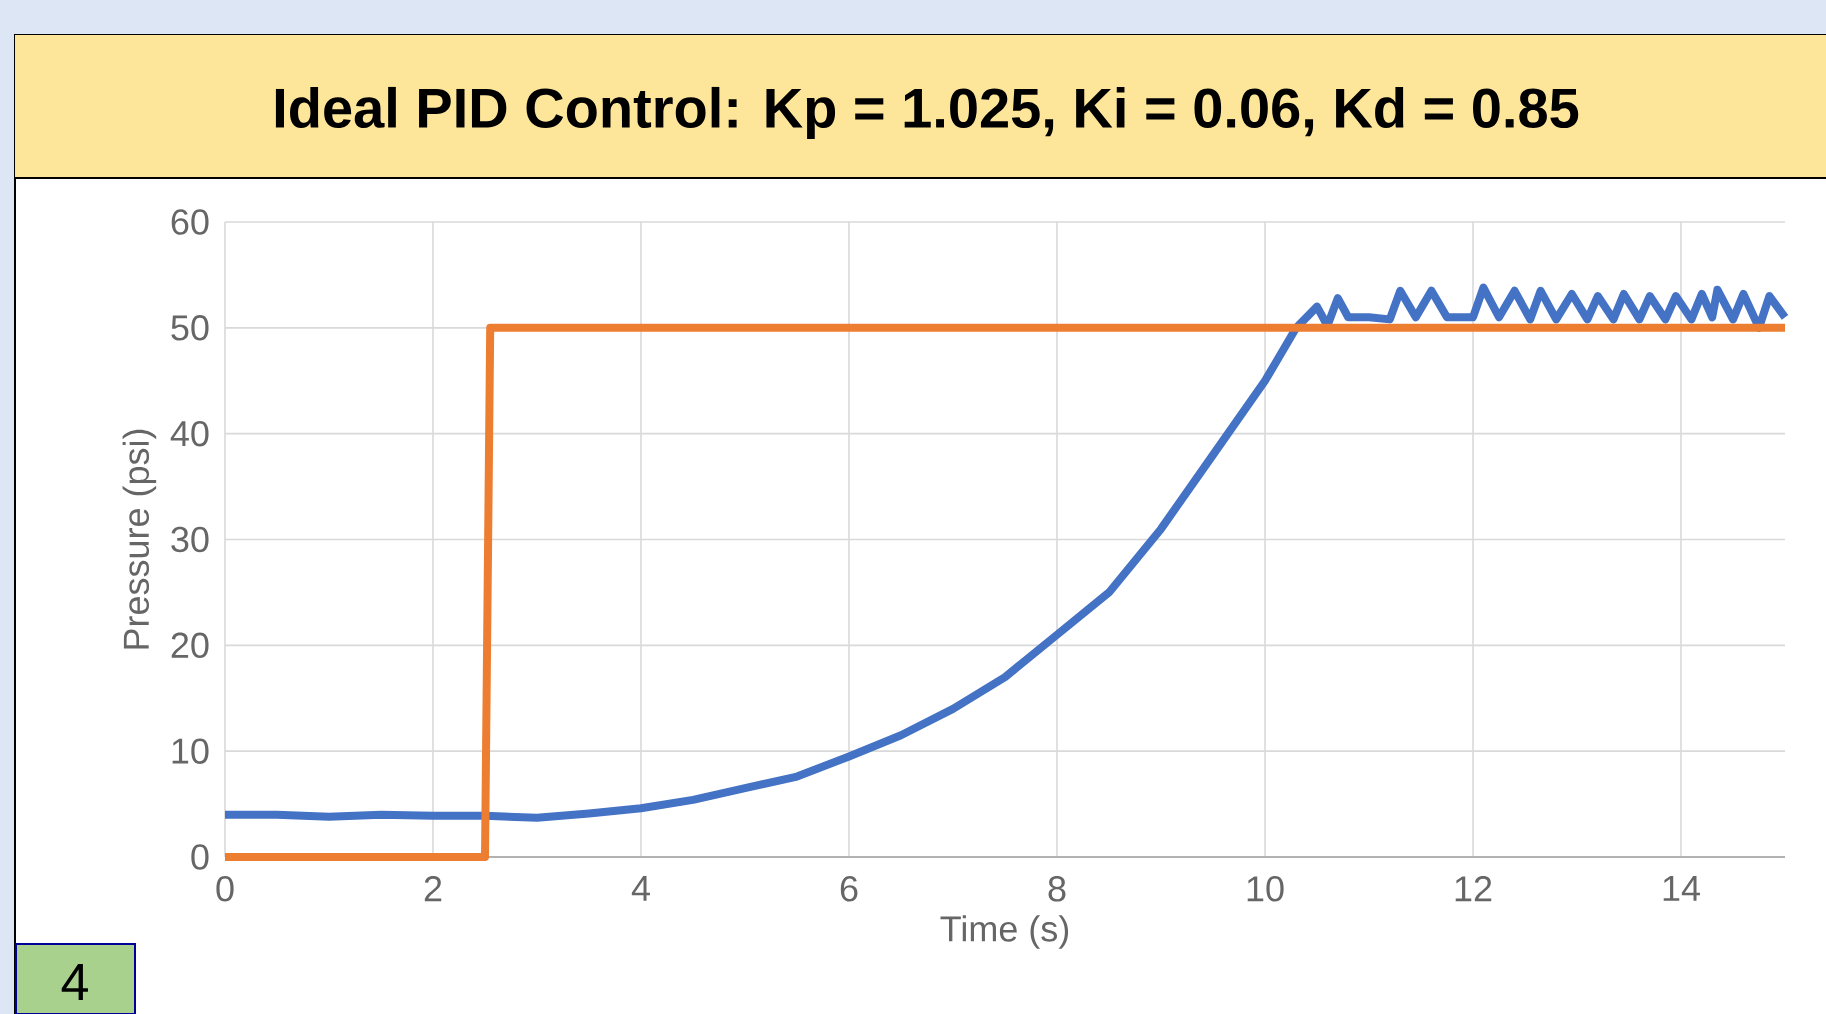 The height and width of the screenshot is (1014, 1826). I want to click on y-tick-label: 40, so click(189, 433).